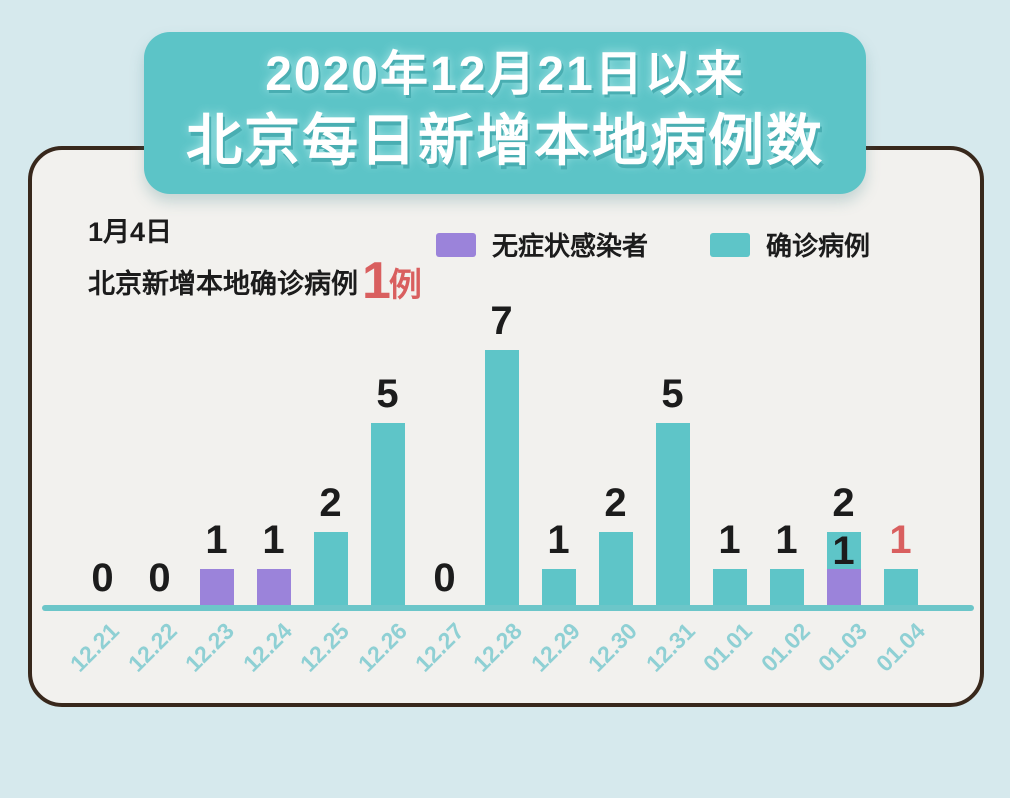 The height and width of the screenshot is (798, 1010). I want to click on bar-value-label-12.30: 2, so click(615, 503).